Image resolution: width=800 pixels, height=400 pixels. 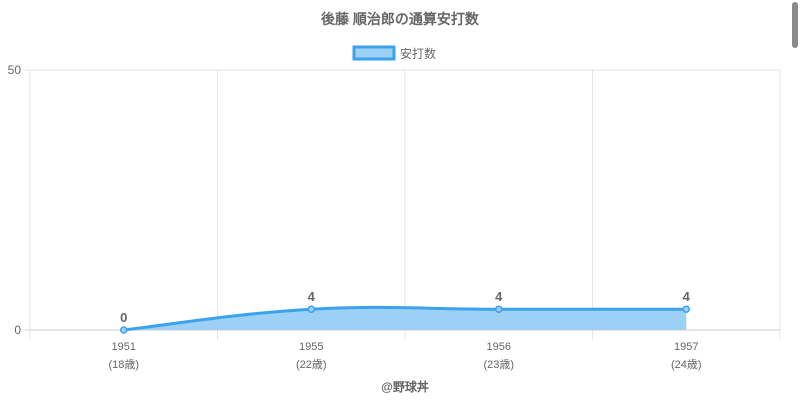 What do you see at coordinates (405, 386) in the screenshot?
I see `x-axis-title: @野球丼` at bounding box center [405, 386].